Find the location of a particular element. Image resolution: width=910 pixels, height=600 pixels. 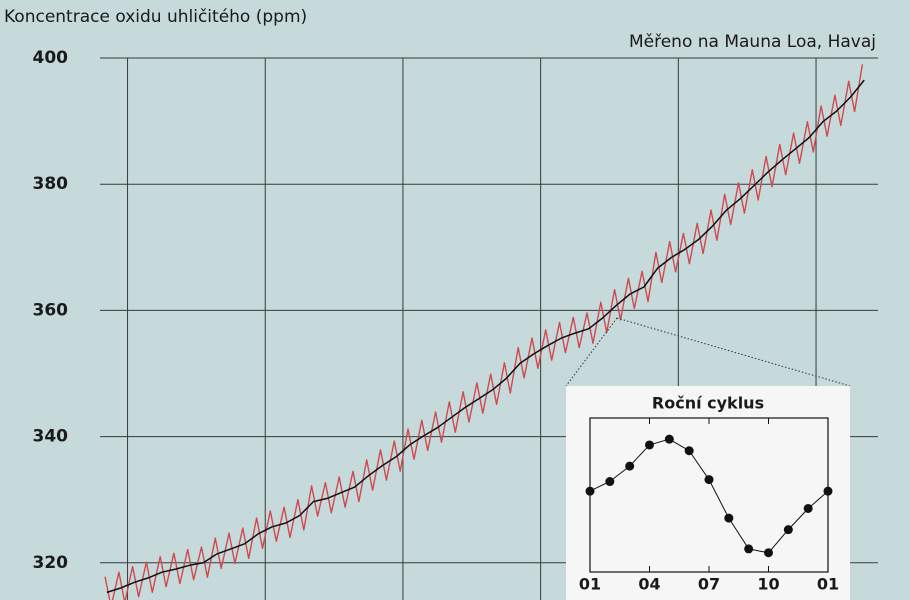

y-tick-label: 340 is located at coordinates (51, 437).